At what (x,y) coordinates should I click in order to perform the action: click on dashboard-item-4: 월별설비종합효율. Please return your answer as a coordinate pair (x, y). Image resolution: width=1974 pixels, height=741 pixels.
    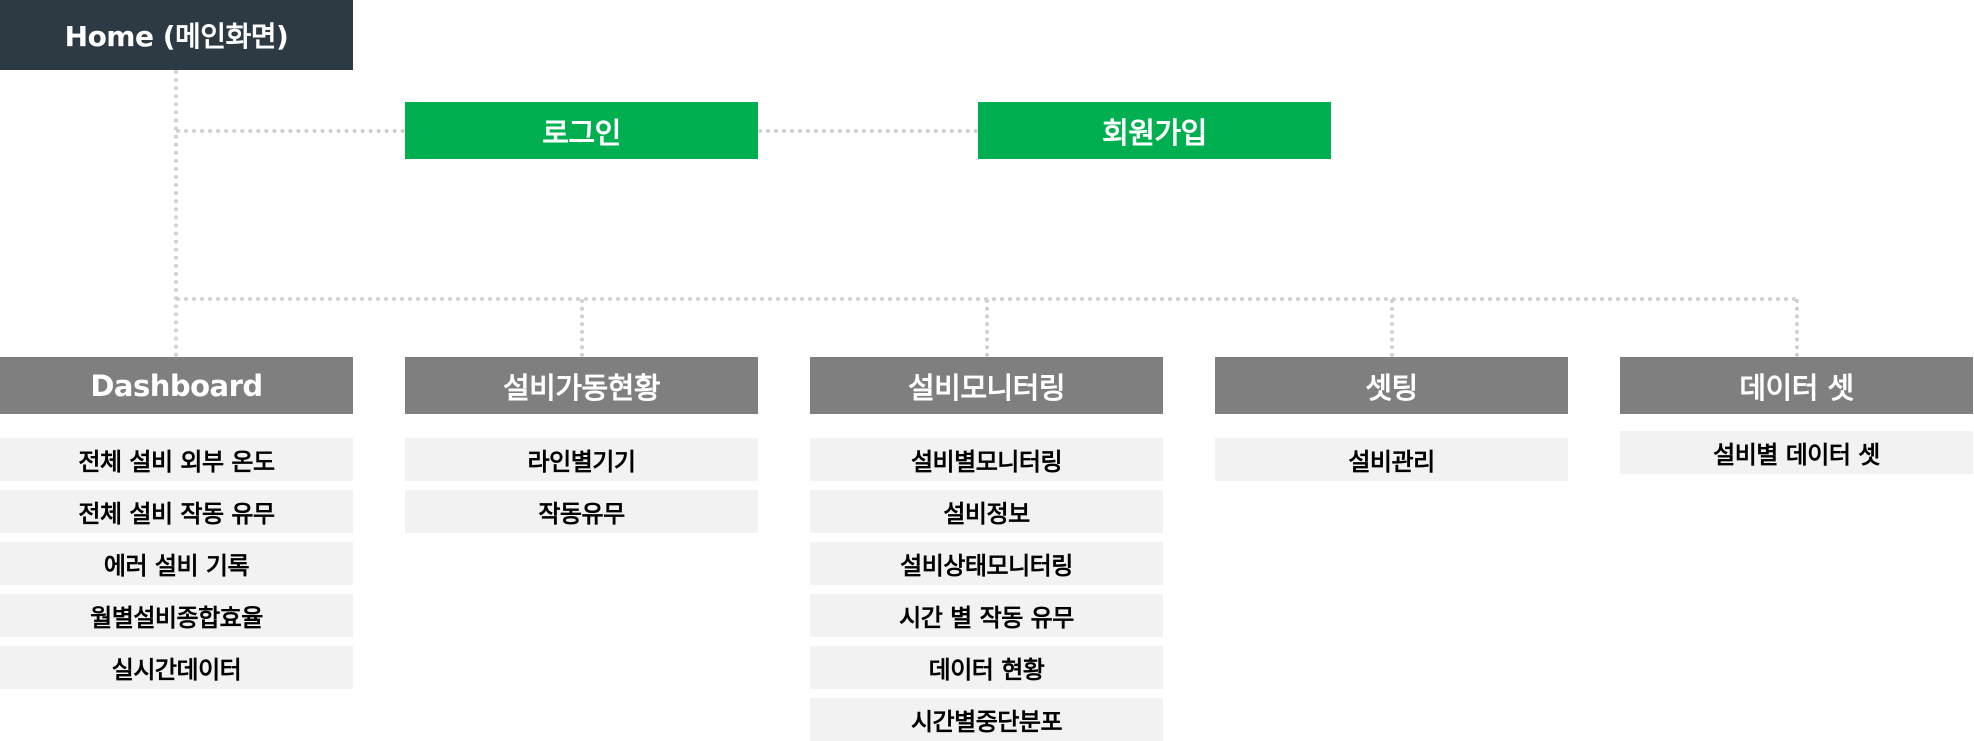
    Looking at the image, I should click on (176, 615).